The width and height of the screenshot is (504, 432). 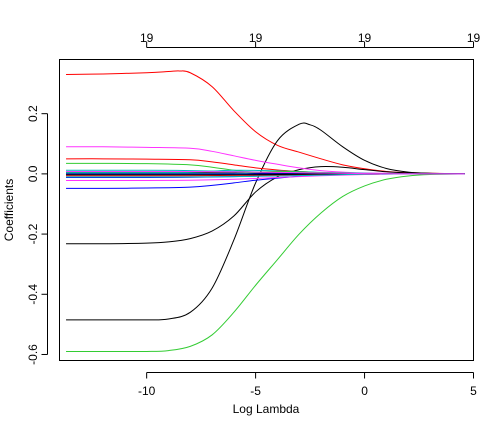 I want to click on x-tick-label: 0, so click(x=364, y=391).